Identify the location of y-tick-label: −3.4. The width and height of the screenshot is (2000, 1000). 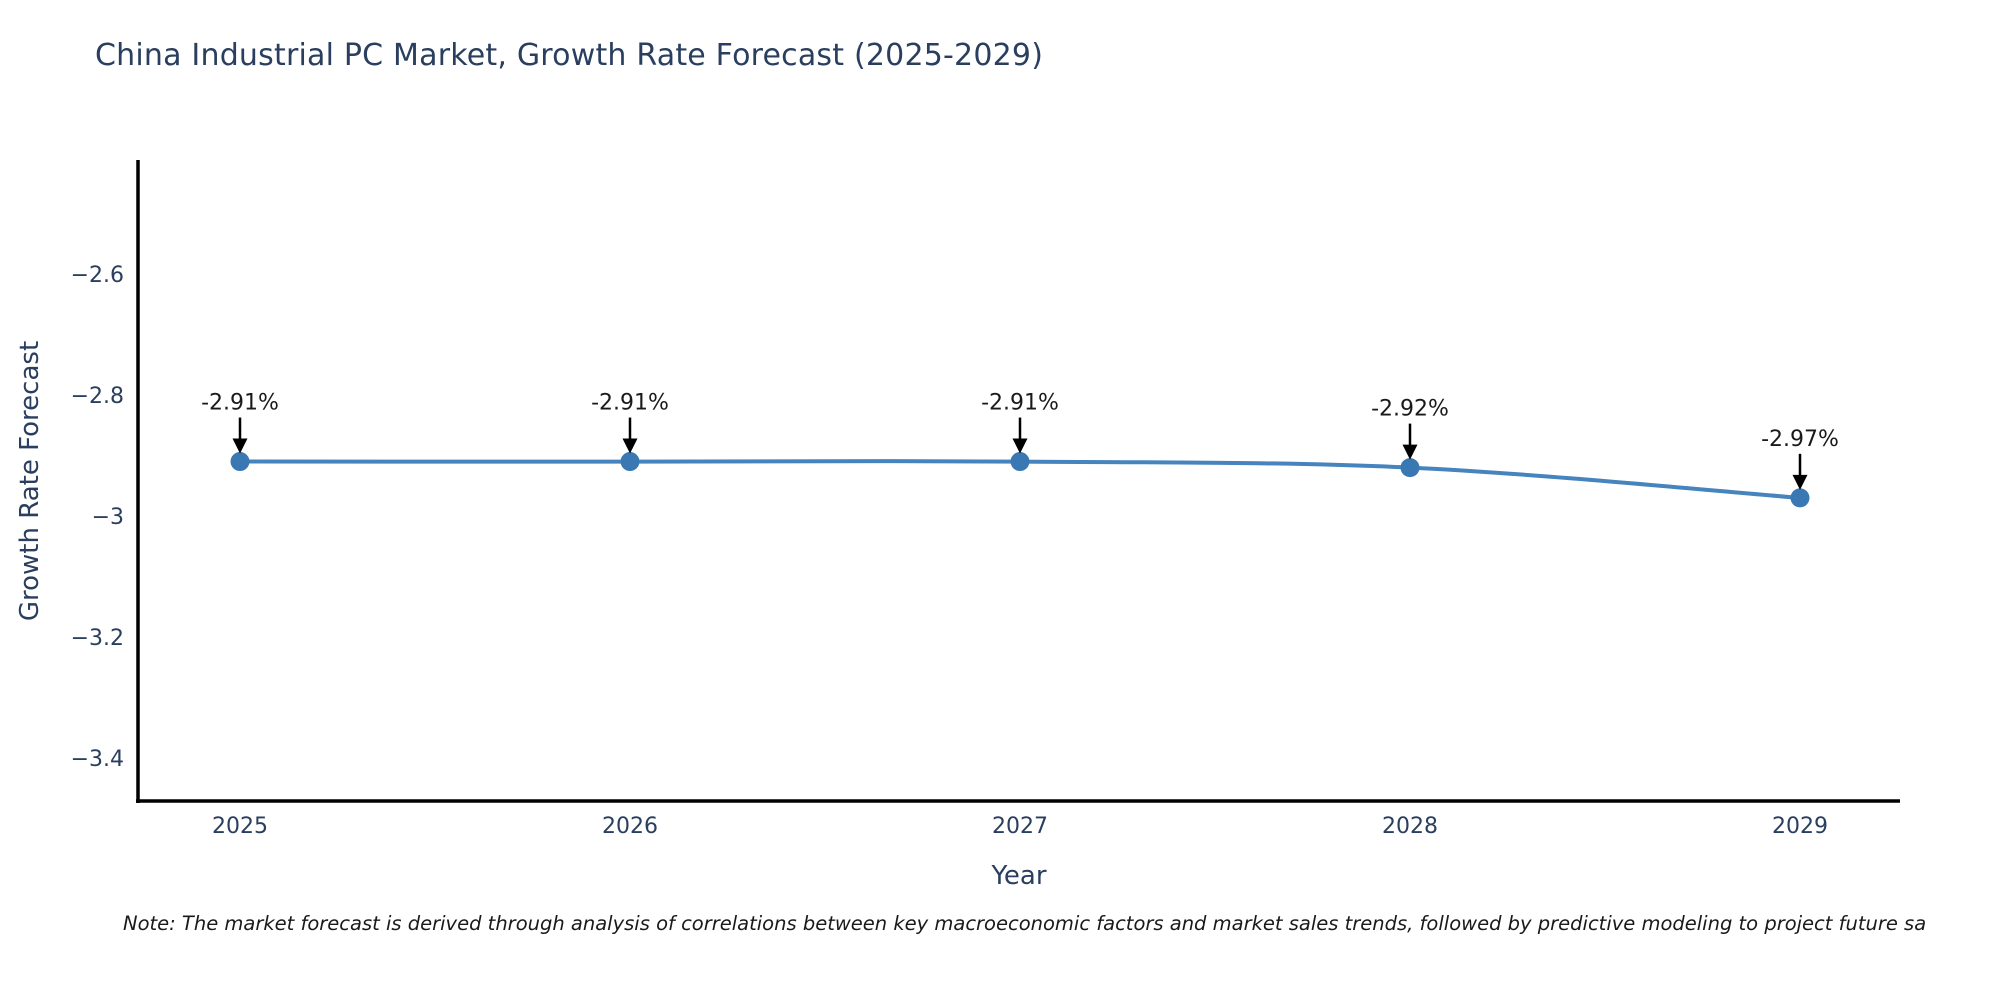
(97, 759).